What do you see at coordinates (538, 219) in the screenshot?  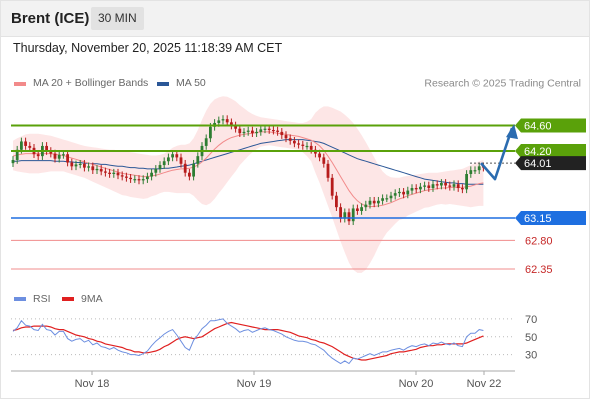 I see `pivot-value: 63.15` at bounding box center [538, 219].